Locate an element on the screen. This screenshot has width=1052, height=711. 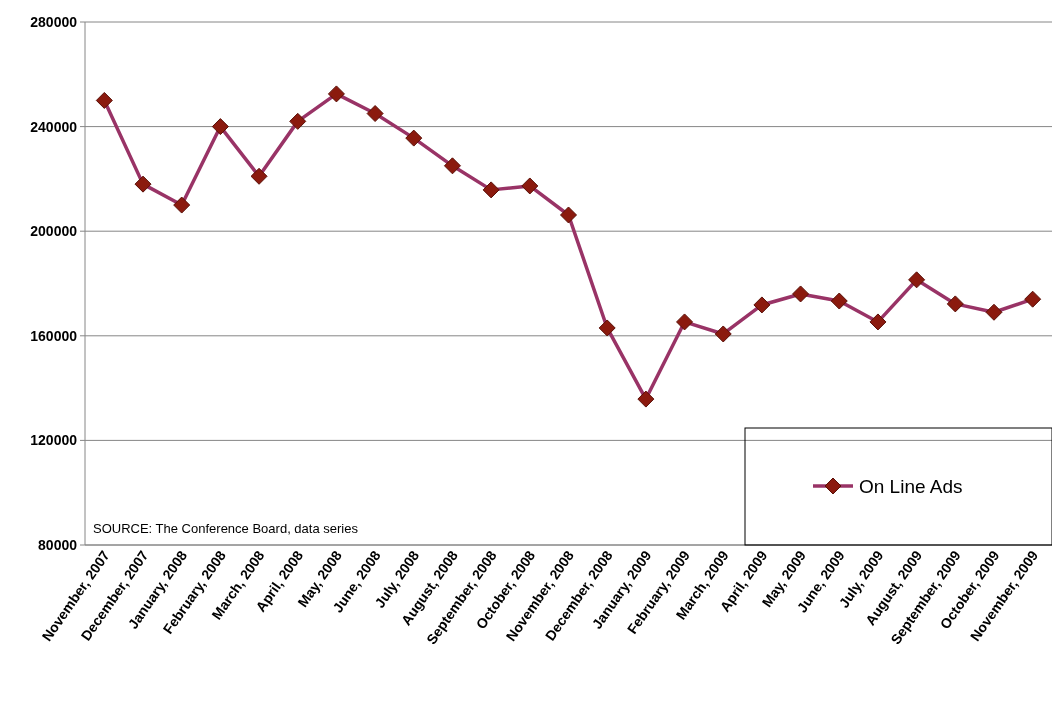
y-tick-label: 80000 is located at coordinates (58, 544).